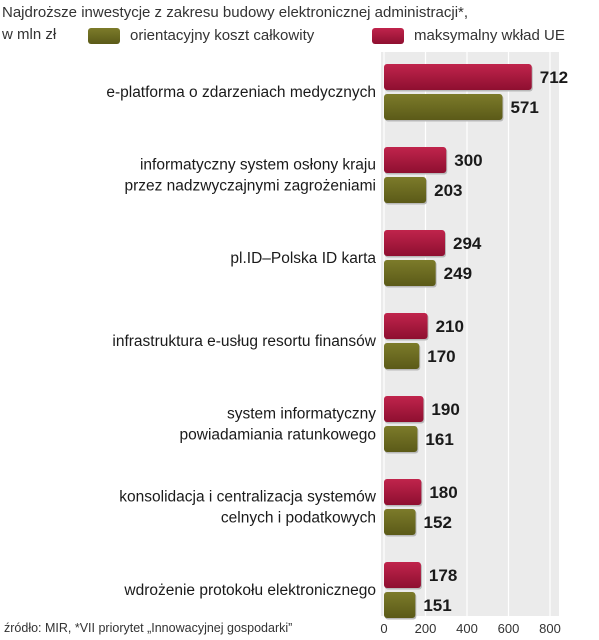 Image resolution: width=599 pixels, height=640 pixels. Describe the element at coordinates (383, 628) in the screenshot. I see `x-tick-label: 0` at that location.